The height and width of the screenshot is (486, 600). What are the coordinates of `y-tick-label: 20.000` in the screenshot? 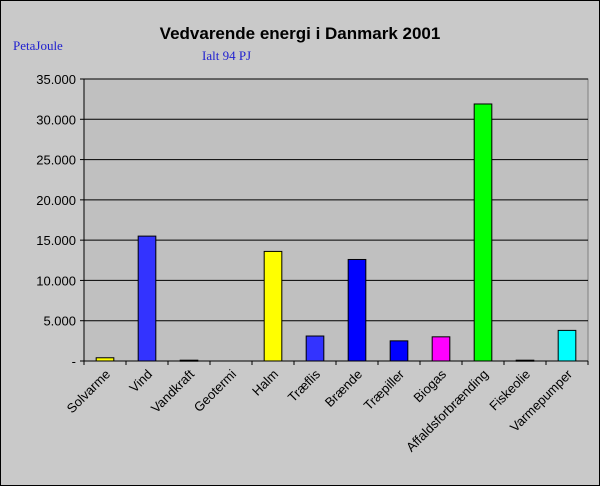 It's located at (56, 200).